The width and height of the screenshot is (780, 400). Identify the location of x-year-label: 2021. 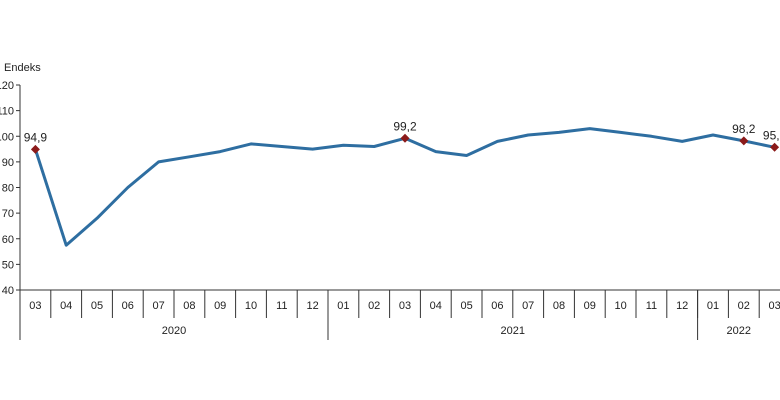
(513, 331).